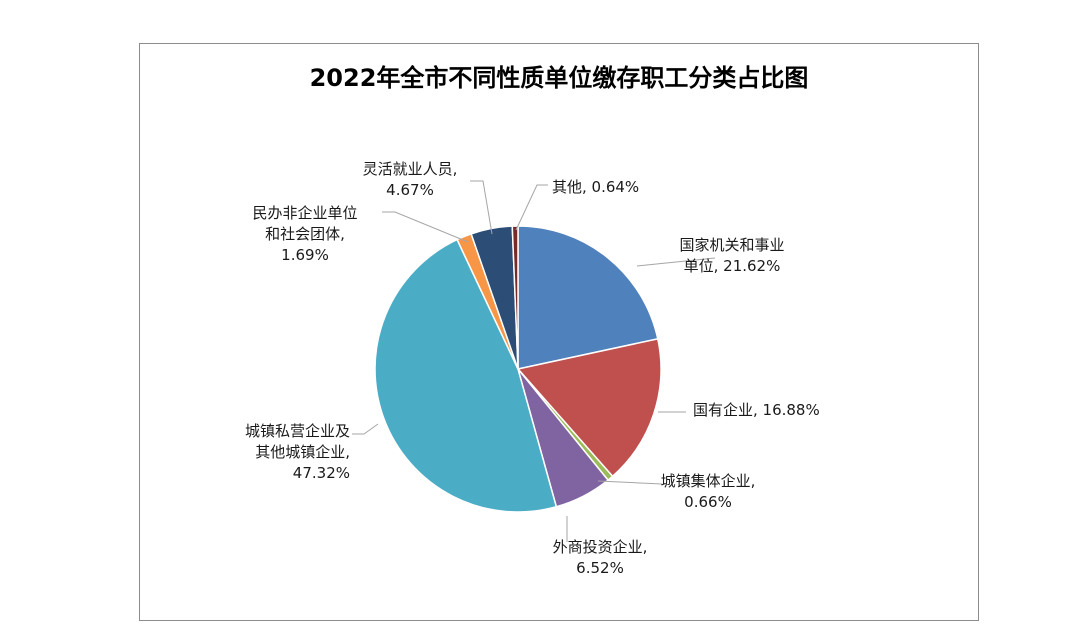 The image size is (1080, 641). I want to click on slice-label-3: 城镇集体企业, 0.66%, so click(708, 491).